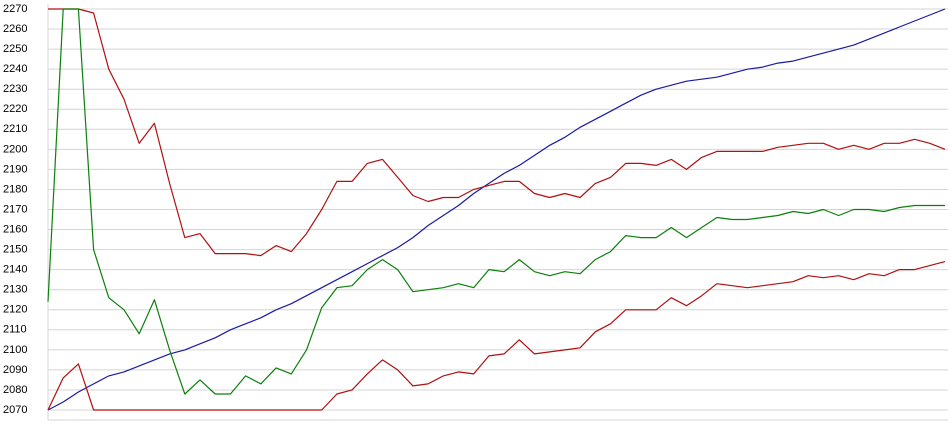 The height and width of the screenshot is (435, 950). I want to click on y-tick-label: 2240, so click(15, 69).